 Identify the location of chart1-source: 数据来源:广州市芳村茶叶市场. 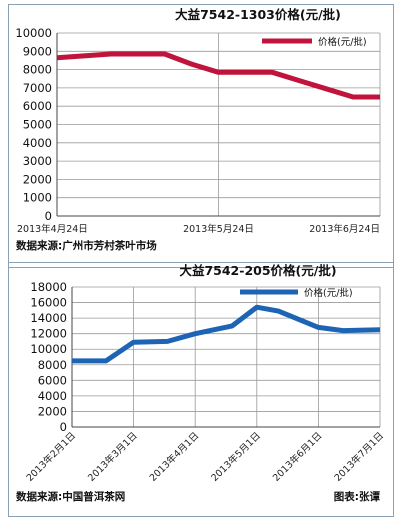
(86, 245).